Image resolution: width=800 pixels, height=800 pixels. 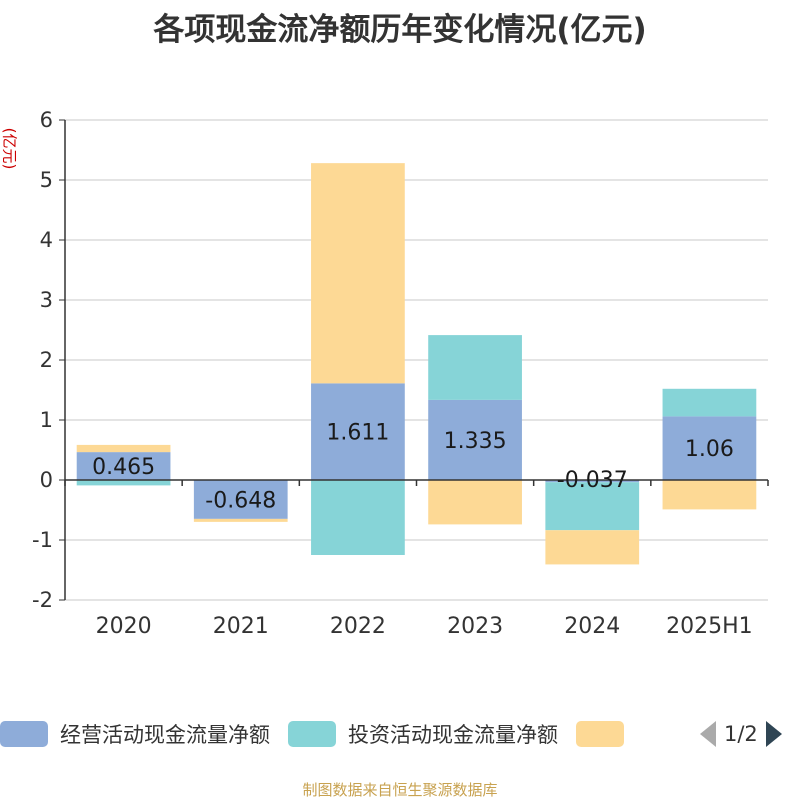 I want to click on data-label-2024: -0.037, so click(x=592, y=480).